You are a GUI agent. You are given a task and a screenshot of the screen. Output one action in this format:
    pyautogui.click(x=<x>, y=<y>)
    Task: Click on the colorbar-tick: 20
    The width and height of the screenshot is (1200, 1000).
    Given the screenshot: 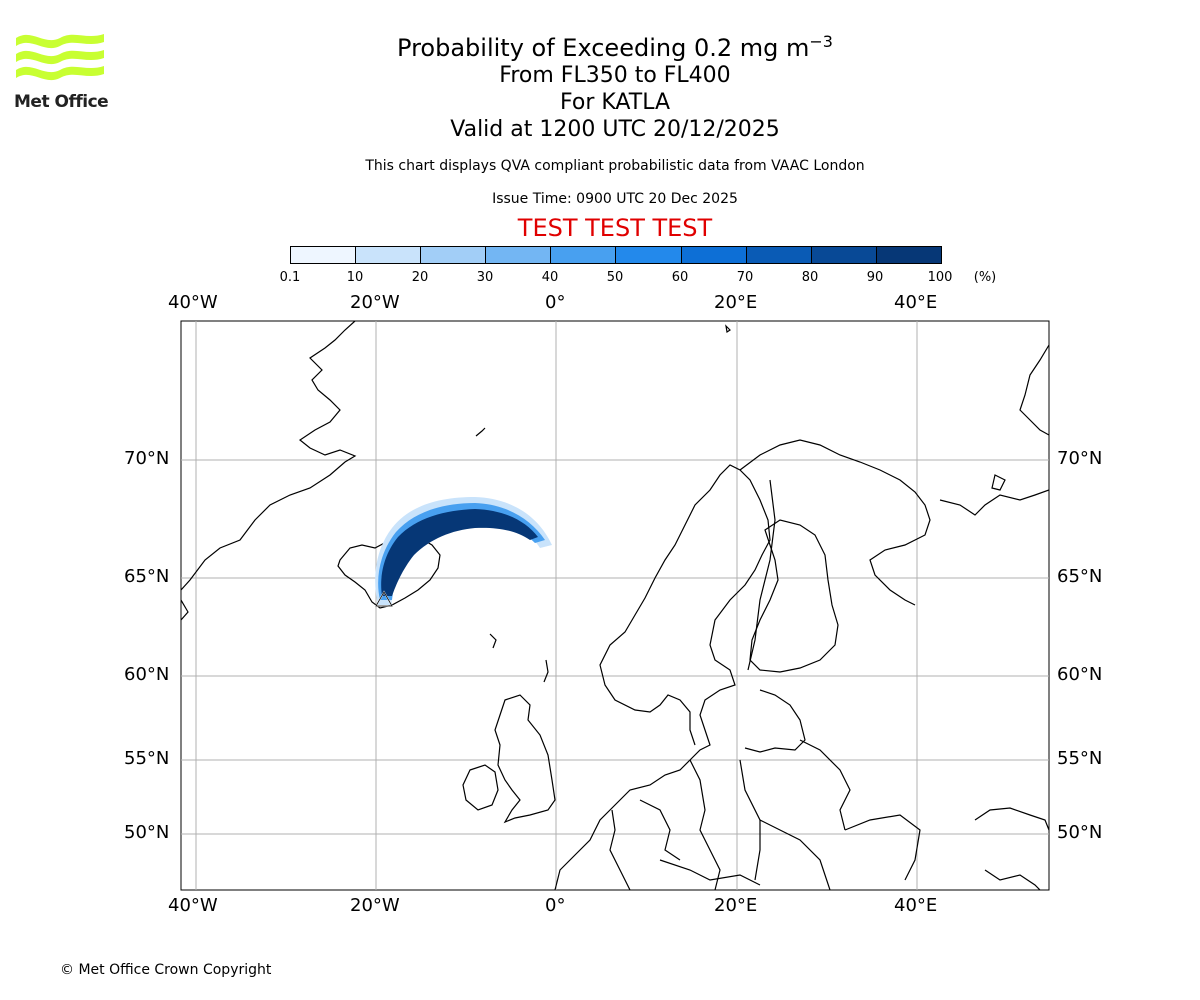 What is the action you would take?
    pyautogui.click(x=420, y=277)
    